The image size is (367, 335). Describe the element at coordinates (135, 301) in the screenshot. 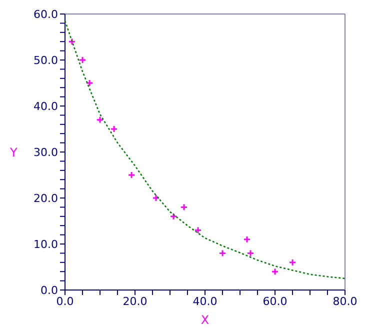

I see `x-tick-label: 20.0` at that location.